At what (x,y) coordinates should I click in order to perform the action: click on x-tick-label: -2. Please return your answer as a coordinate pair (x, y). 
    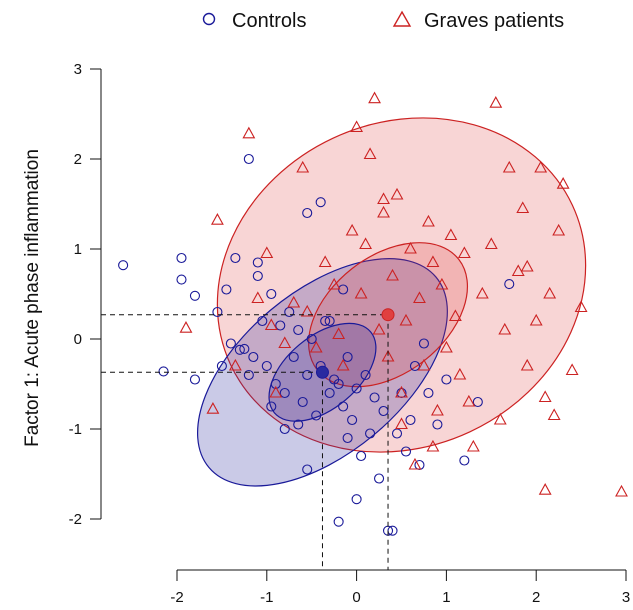
    Looking at the image, I should click on (176, 597).